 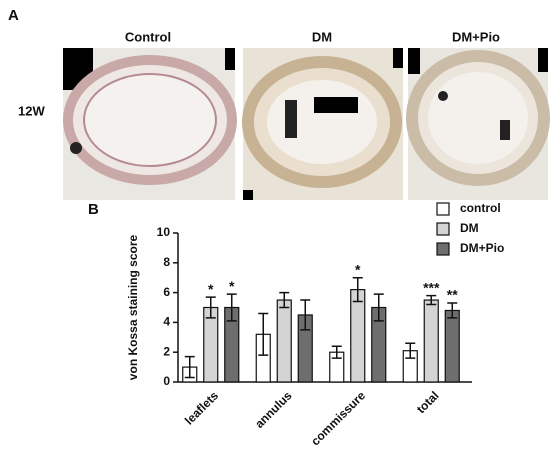 I want to click on significance-label: **, so click(x=452, y=295).